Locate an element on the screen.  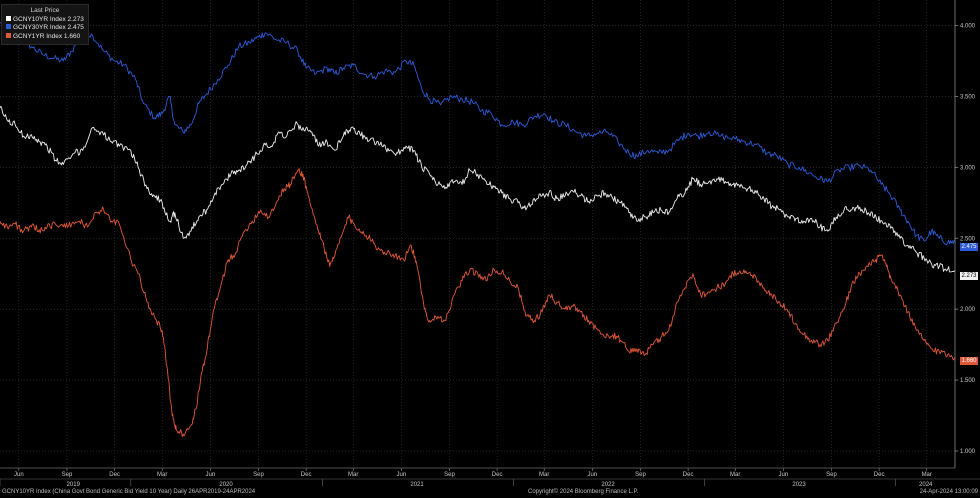
x-tick-label-year: 2019 is located at coordinates (74, 485).